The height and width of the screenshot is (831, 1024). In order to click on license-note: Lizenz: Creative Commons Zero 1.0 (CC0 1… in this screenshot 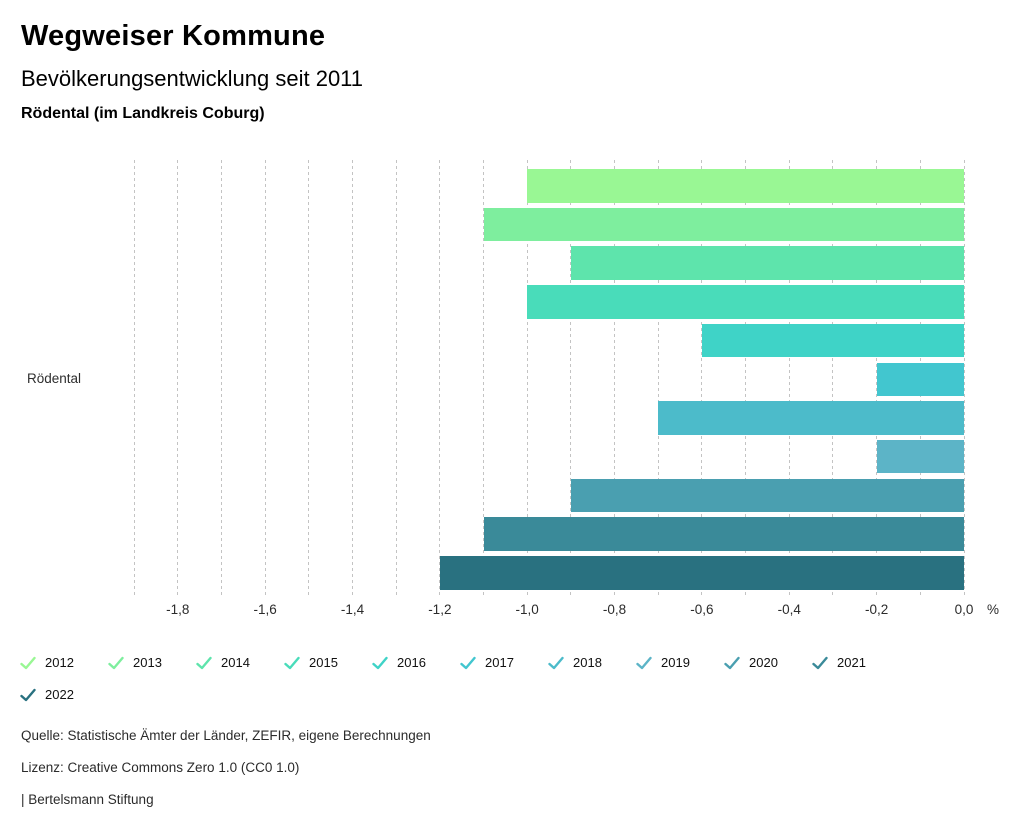, I will do `click(160, 767)`.